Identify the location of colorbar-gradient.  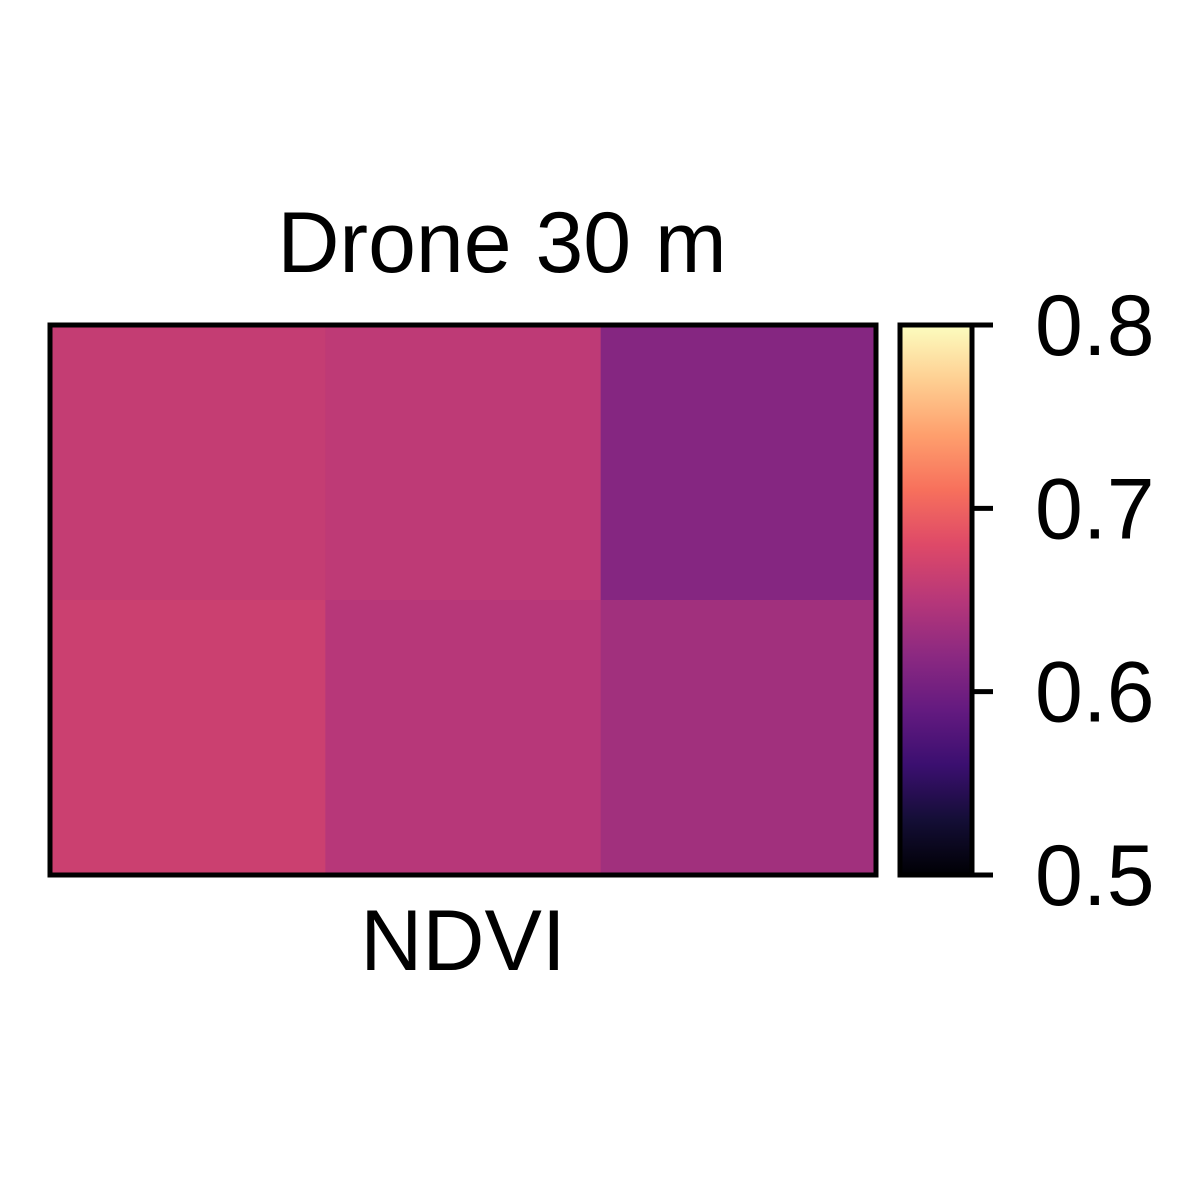
(936, 600).